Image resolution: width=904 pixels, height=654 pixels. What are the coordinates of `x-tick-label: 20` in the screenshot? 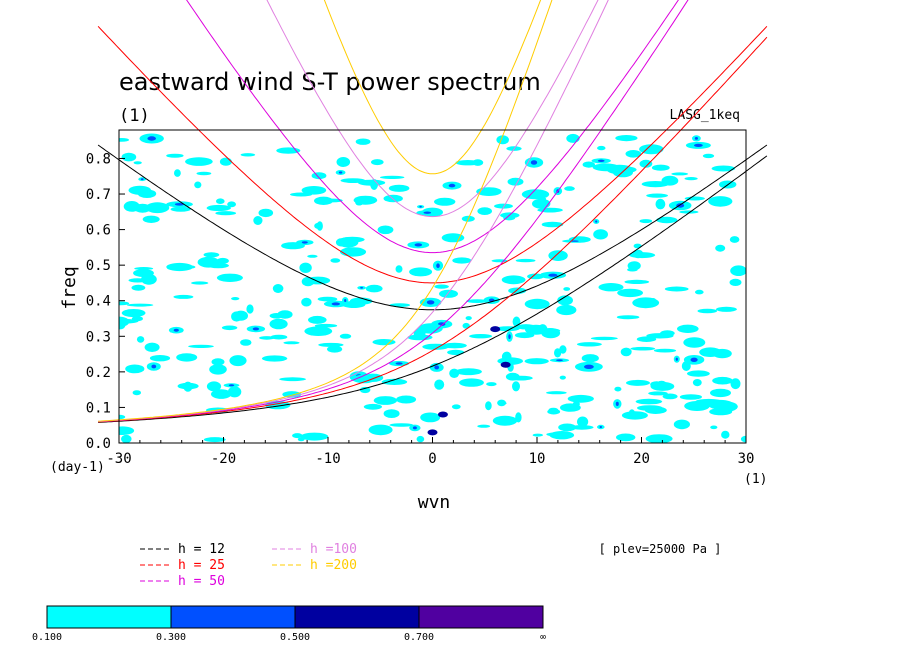 It's located at (641, 459).